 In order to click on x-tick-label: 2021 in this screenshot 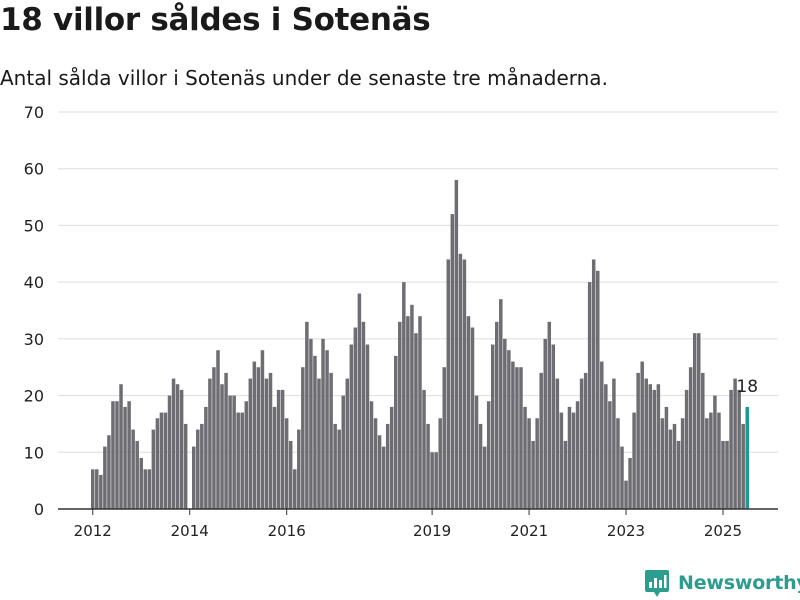, I will do `click(529, 531)`.